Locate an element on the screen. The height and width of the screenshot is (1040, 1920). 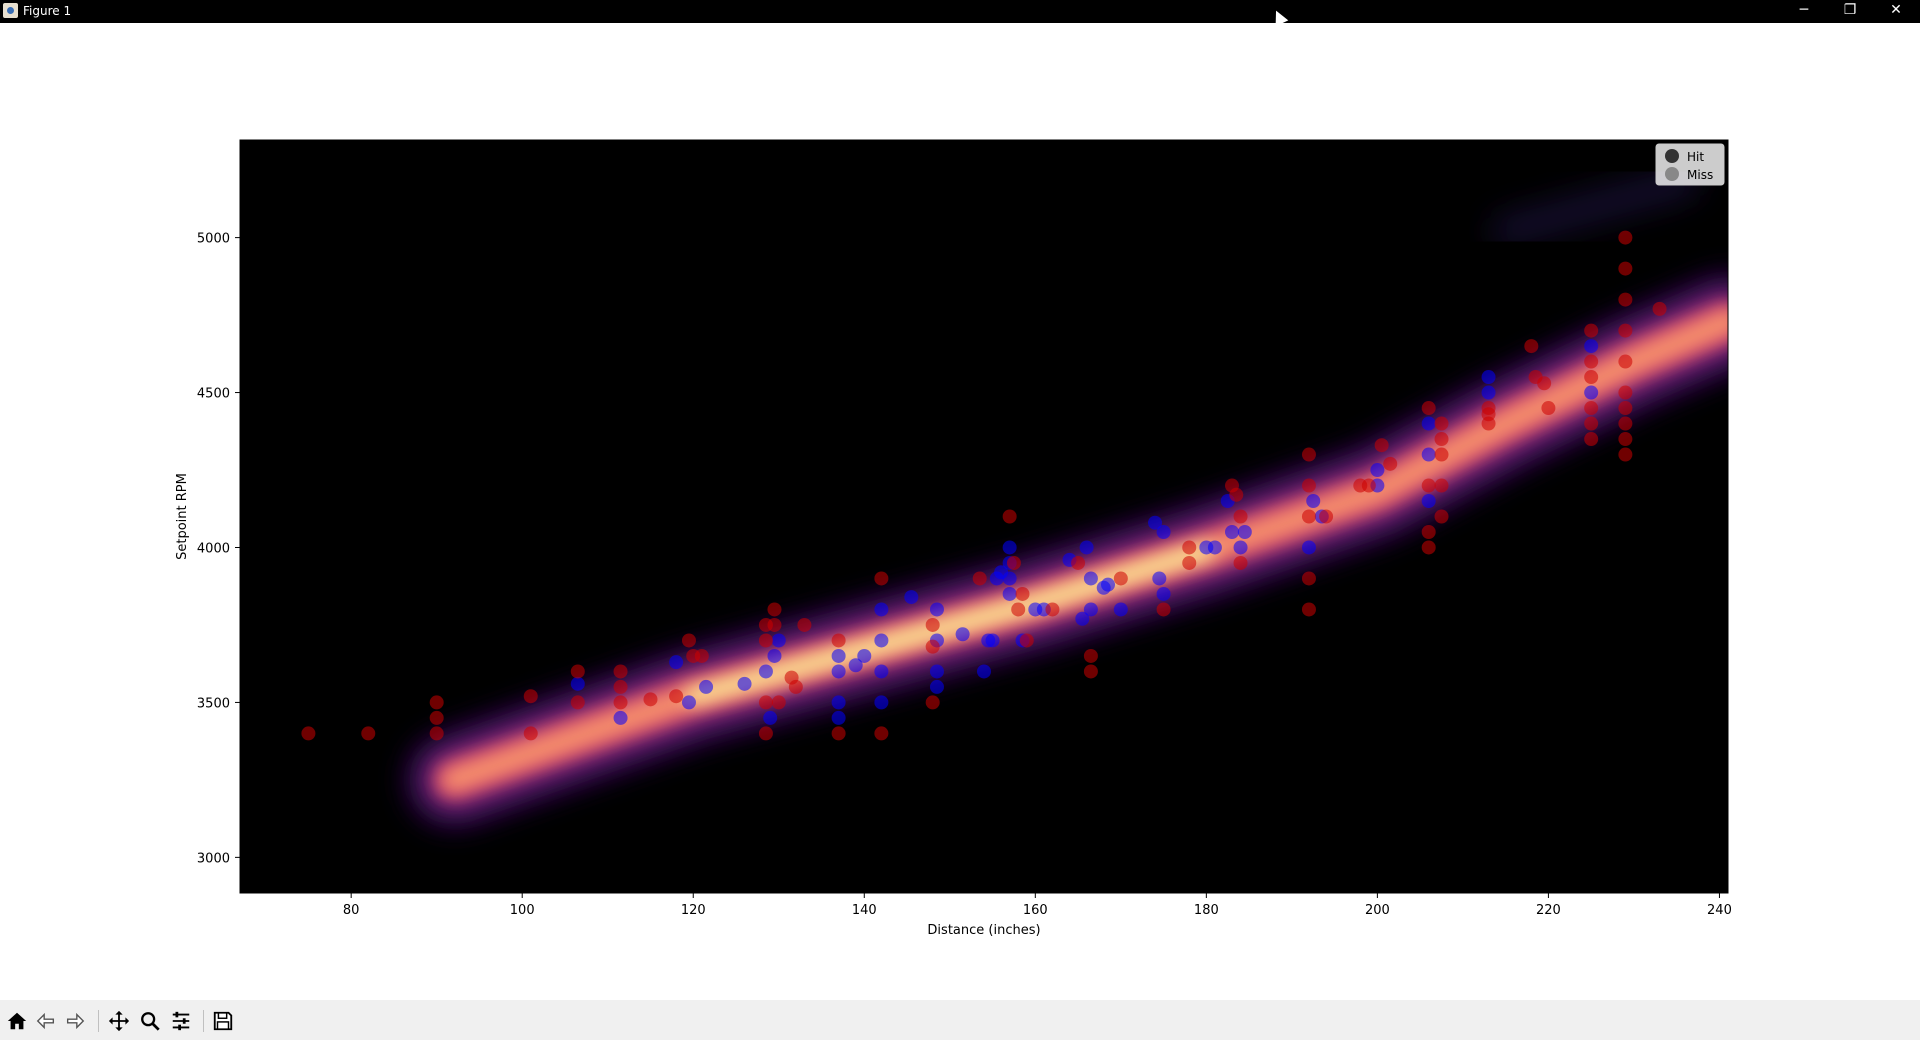
arrow-right-icon is located at coordinates (75, 1021).